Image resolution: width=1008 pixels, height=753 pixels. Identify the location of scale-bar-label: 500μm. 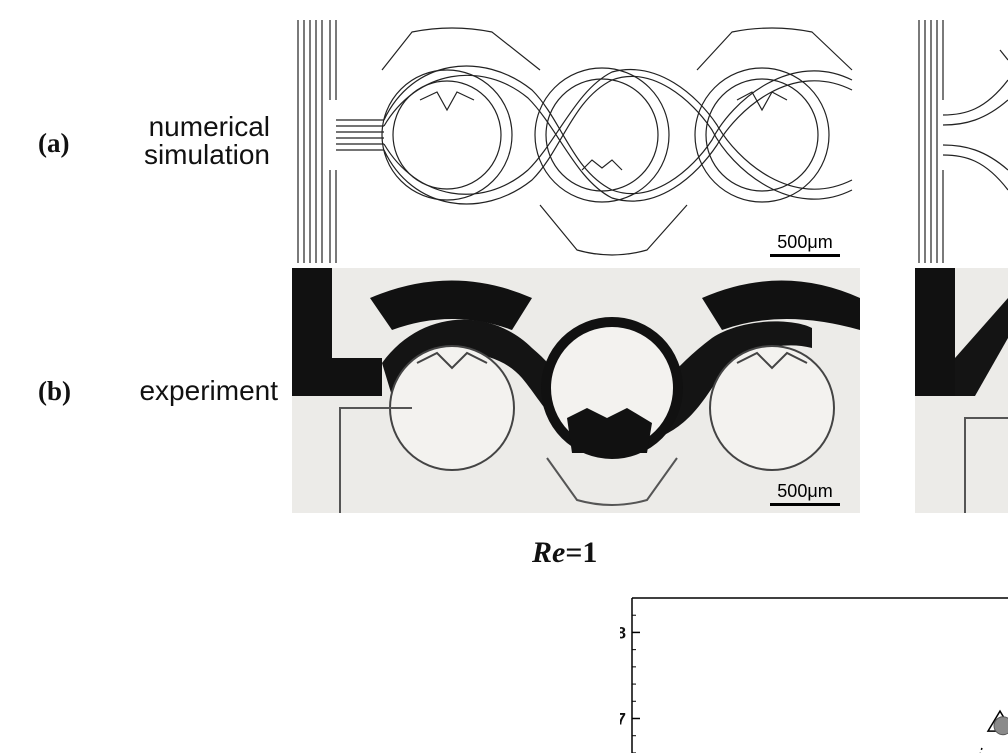
(805, 242).